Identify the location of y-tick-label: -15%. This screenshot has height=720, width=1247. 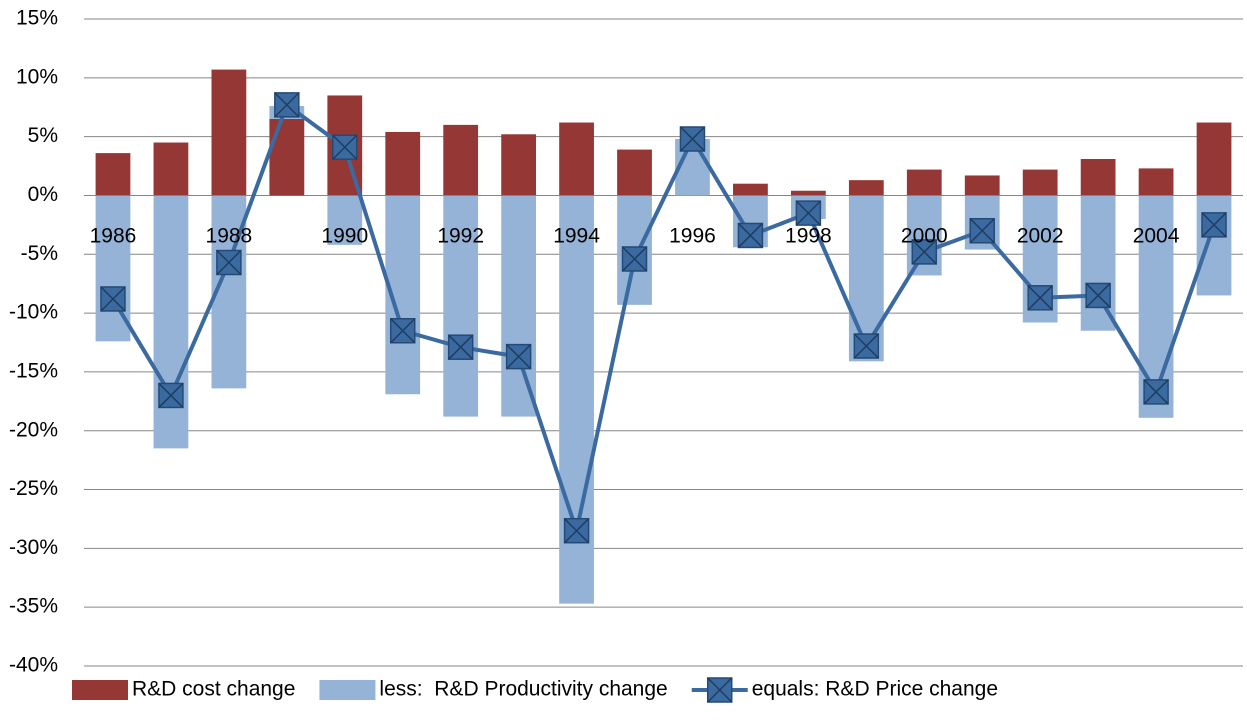
(33, 370).